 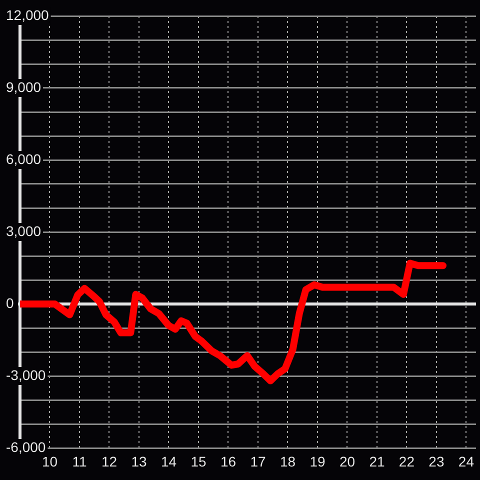 What do you see at coordinates (79, 461) in the screenshot?
I see `x-tick-label: 11` at bounding box center [79, 461].